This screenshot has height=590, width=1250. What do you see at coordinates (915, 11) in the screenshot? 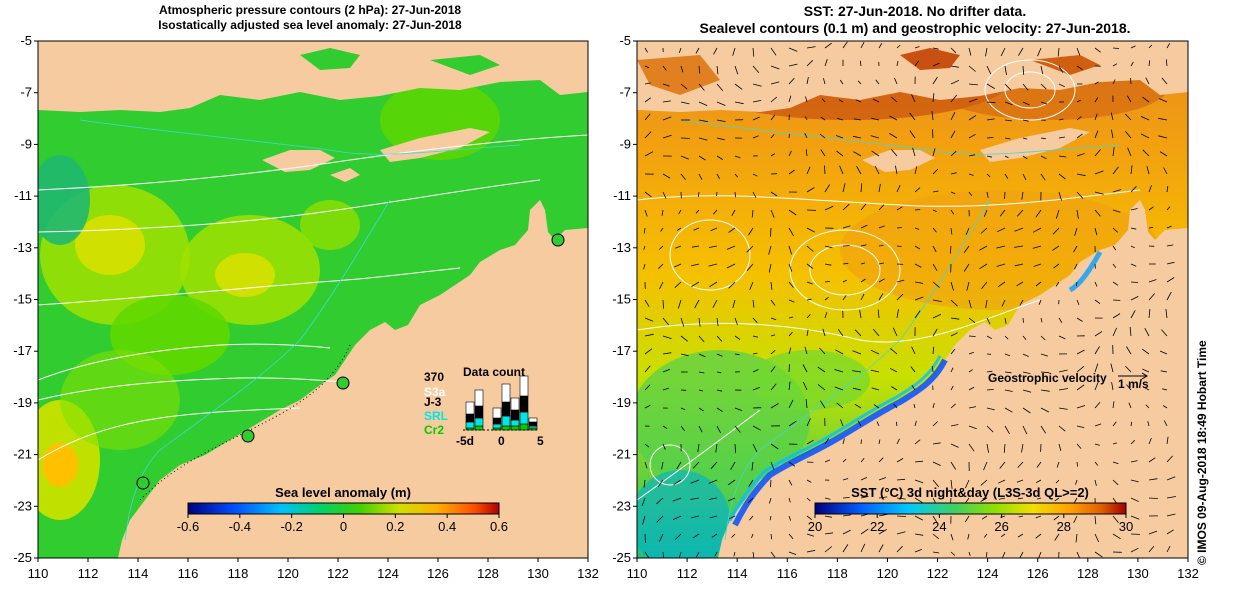
I see `right-title-line1: SST: 27-Jun-2018. No drifter data.` at bounding box center [915, 11].